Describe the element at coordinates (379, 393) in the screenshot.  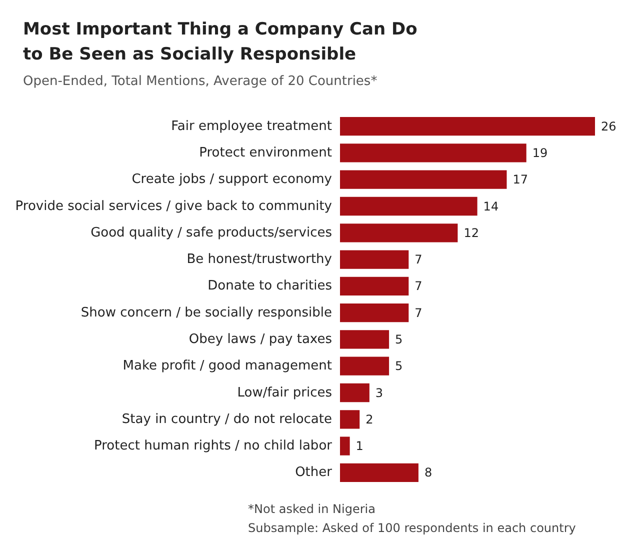
I see `data-label: 3` at that location.